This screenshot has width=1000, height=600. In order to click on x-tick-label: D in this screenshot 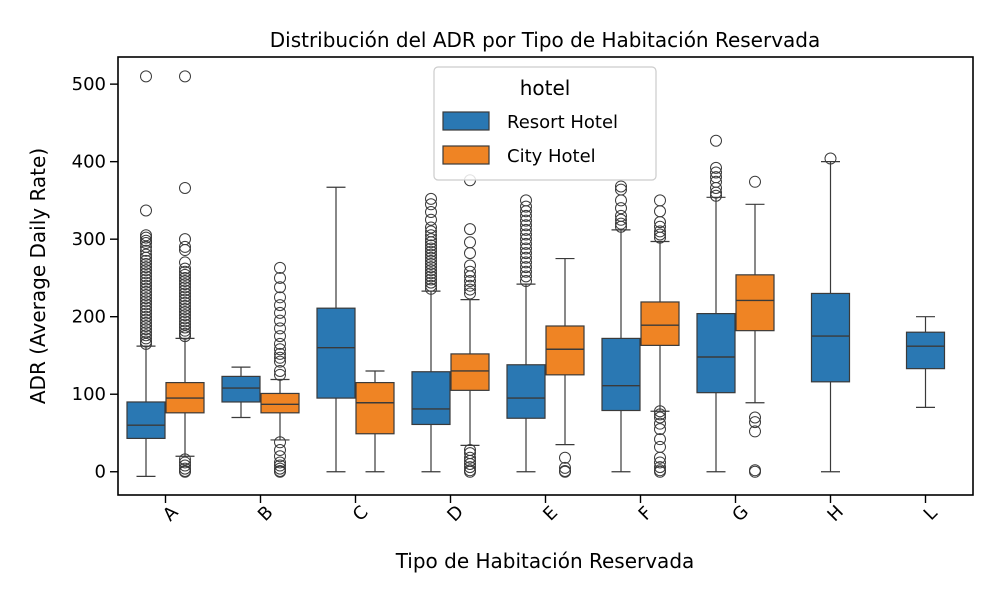, I will do `click(455, 513)`.